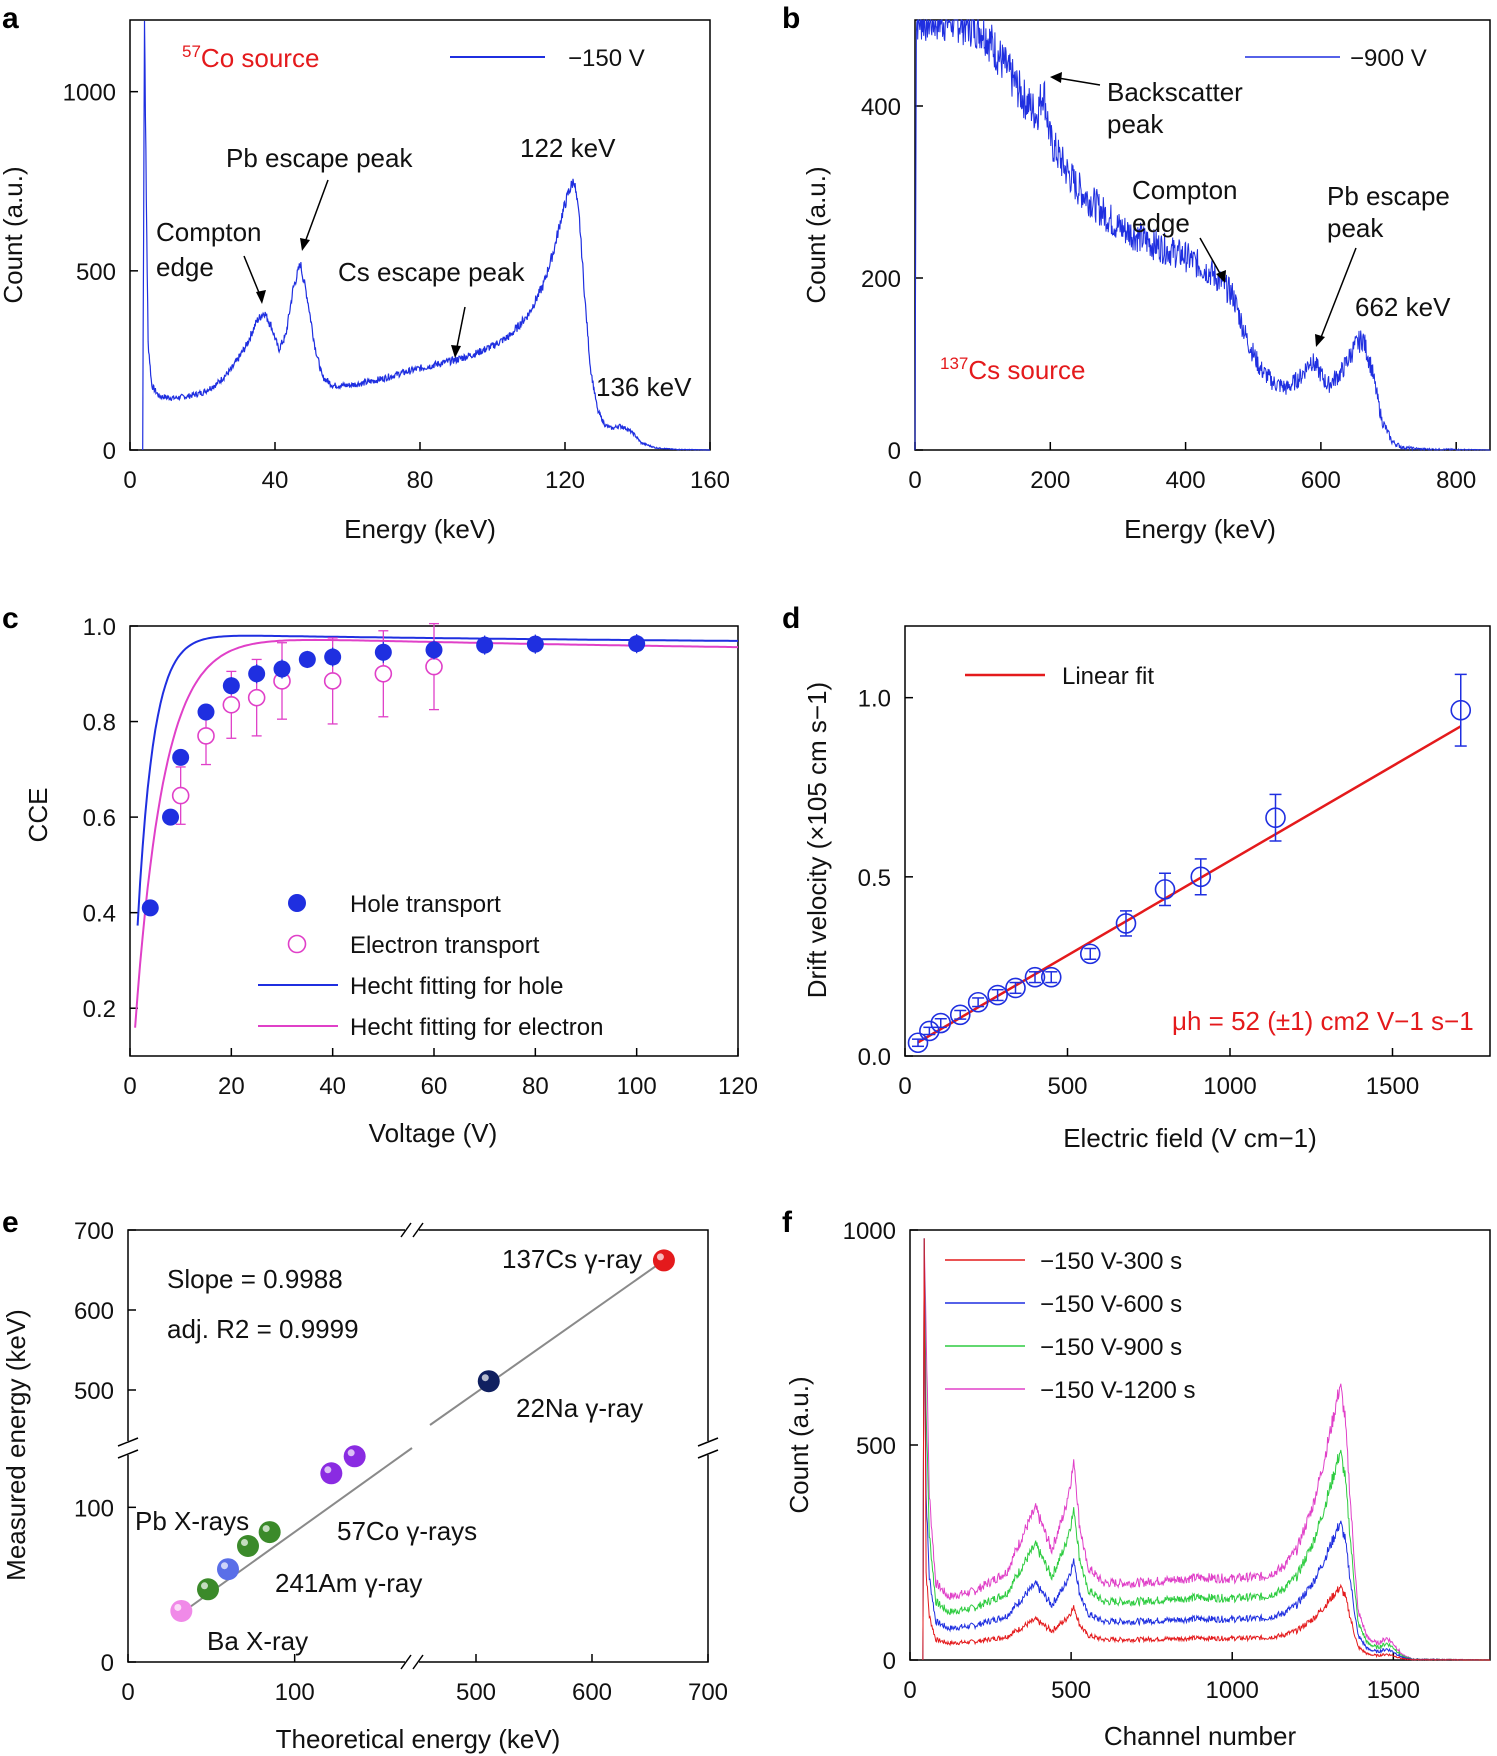 The height and width of the screenshot is (1756, 1497). What do you see at coordinates (1338, 294) in the screenshot?
I see `panel-b-arrow-pb` at bounding box center [1338, 294].